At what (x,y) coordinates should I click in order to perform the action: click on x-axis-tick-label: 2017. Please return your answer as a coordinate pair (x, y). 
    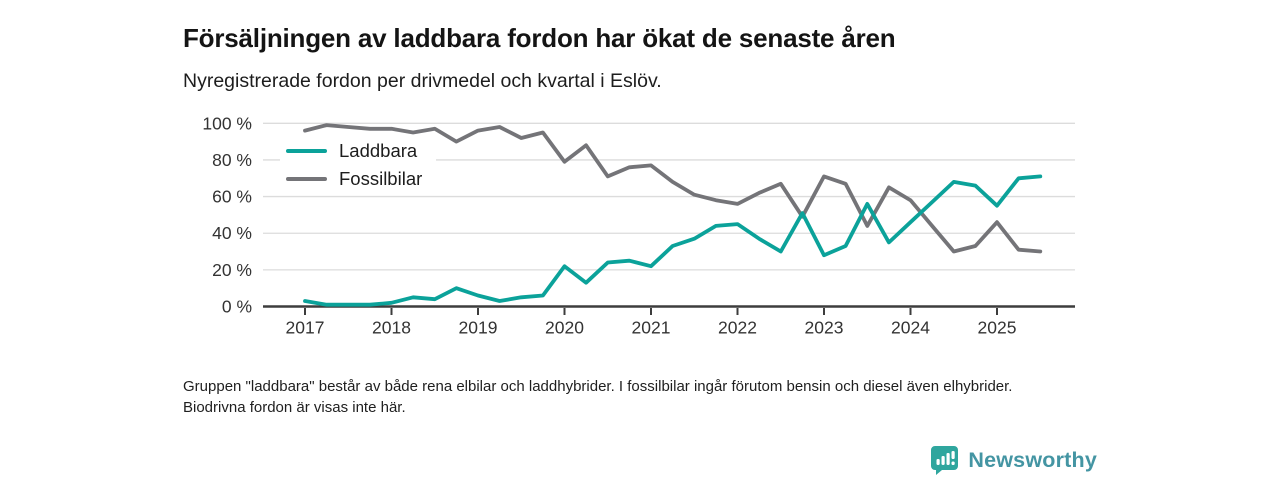
    Looking at the image, I should click on (305, 328).